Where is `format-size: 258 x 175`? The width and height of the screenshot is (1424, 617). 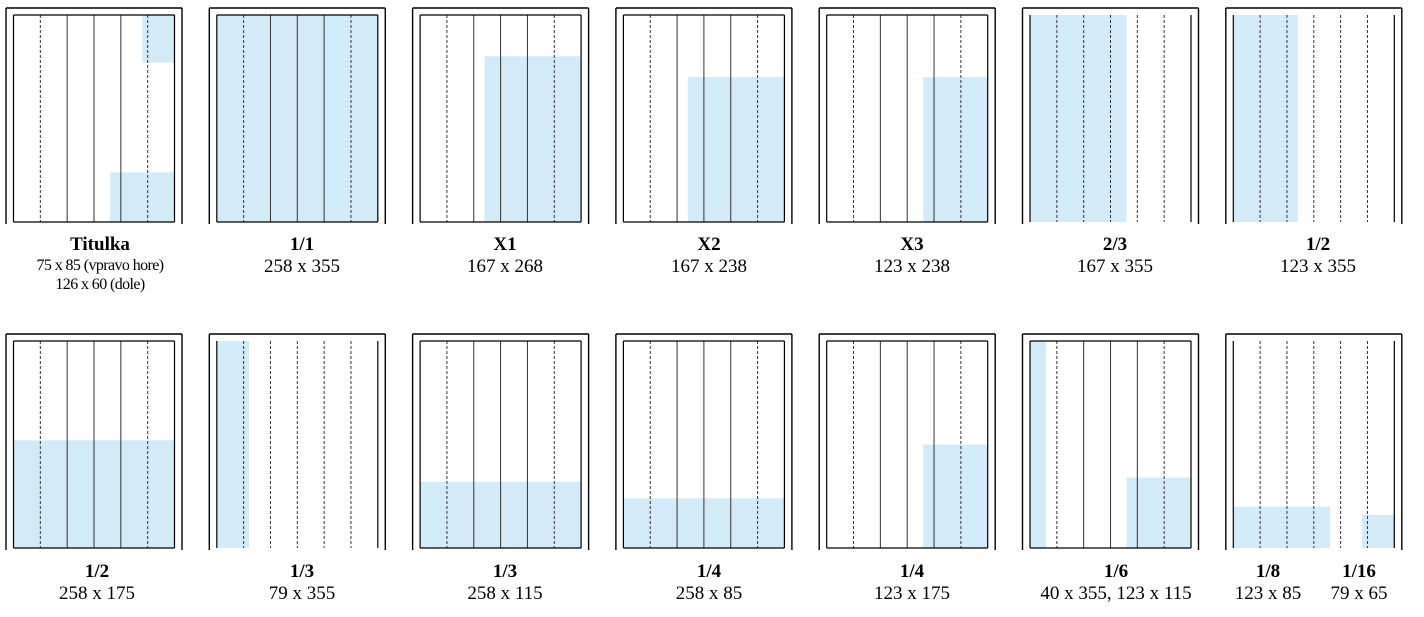 format-size: 258 x 175 is located at coordinates (97, 593).